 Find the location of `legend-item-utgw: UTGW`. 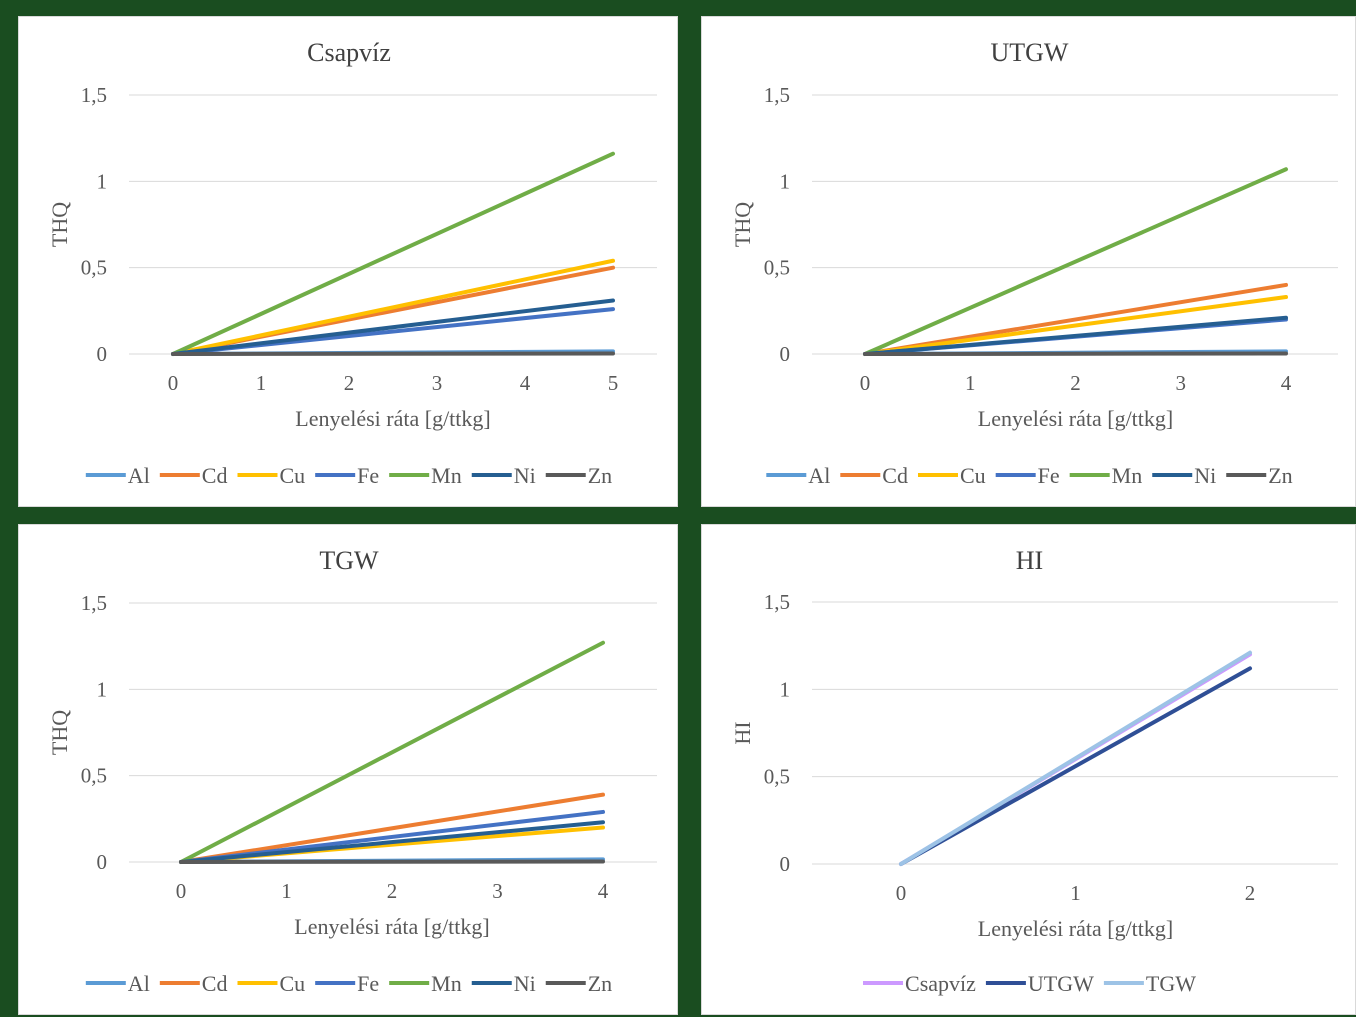

legend-item-utgw: UTGW is located at coordinates (1039, 983).